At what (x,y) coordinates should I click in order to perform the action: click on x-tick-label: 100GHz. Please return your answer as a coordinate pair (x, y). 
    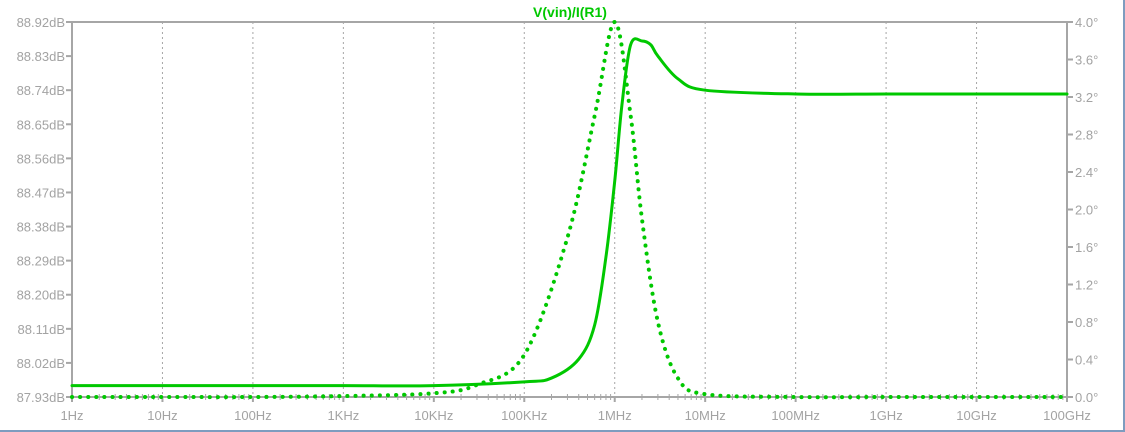
    Looking at the image, I should click on (1067, 415).